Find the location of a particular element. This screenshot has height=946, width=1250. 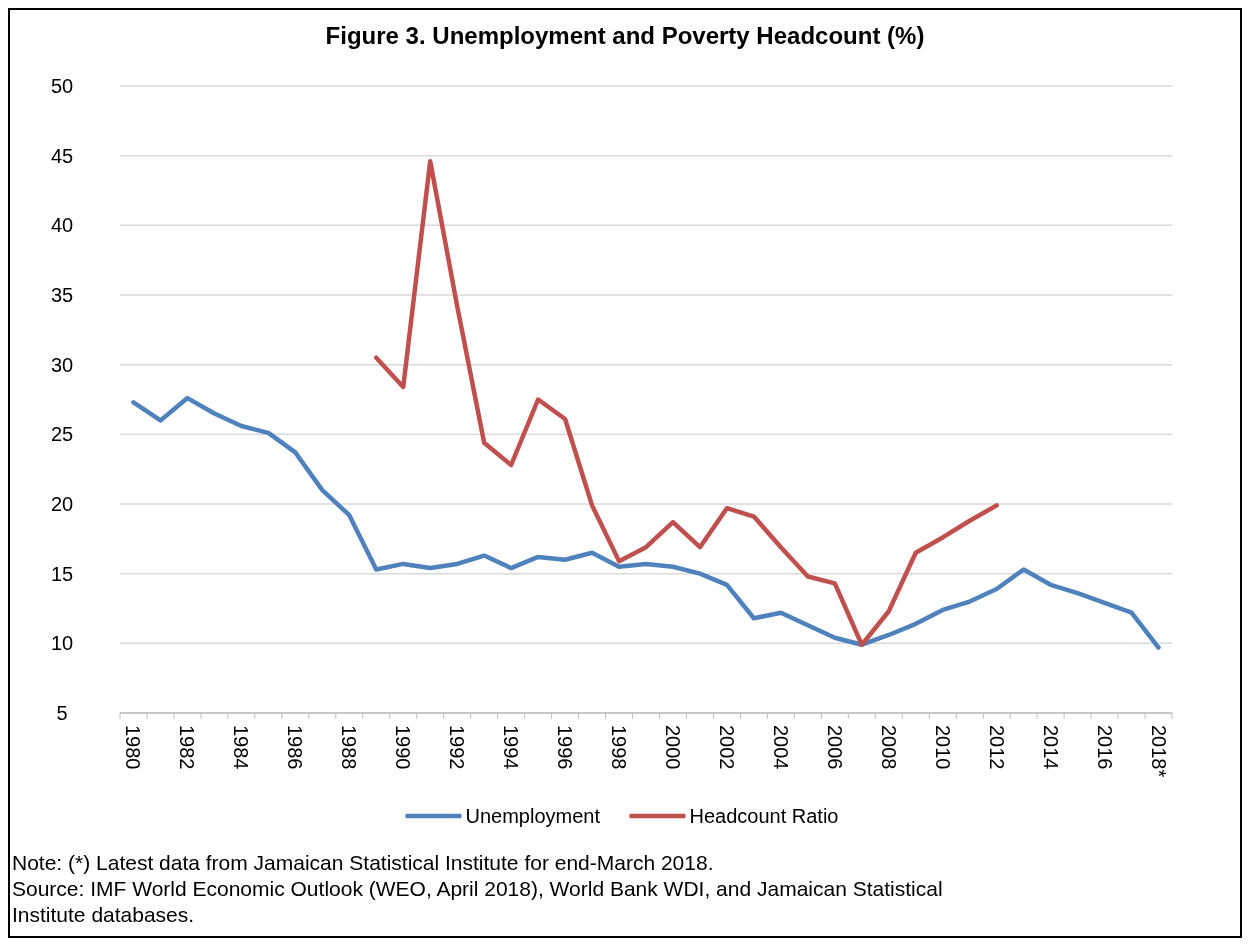

y-tick-label: 10 is located at coordinates (62, 643).